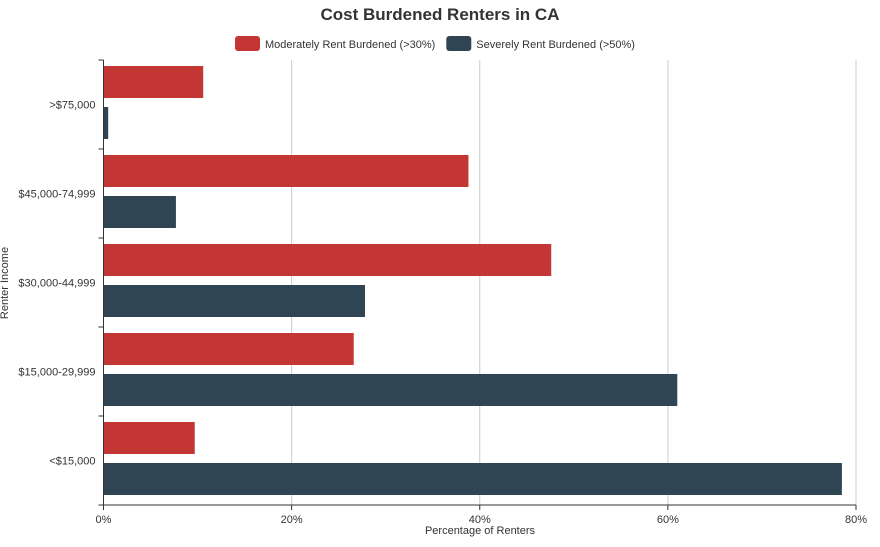 This screenshot has height=547, width=880. What do you see at coordinates (72, 106) in the screenshot?
I see `y-tick-label: >$75,000` at bounding box center [72, 106].